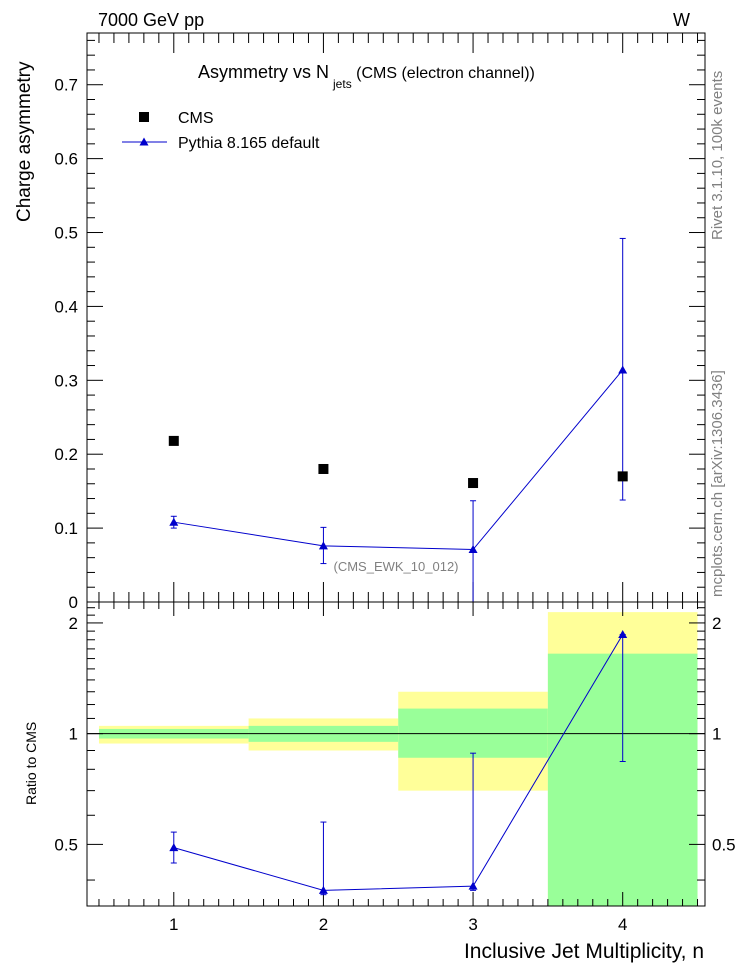 This screenshot has height=972, width=746. Describe the element at coordinates (221, 131) in the screenshot. I see `legend: CMS Pythia 8.165 default` at that location.